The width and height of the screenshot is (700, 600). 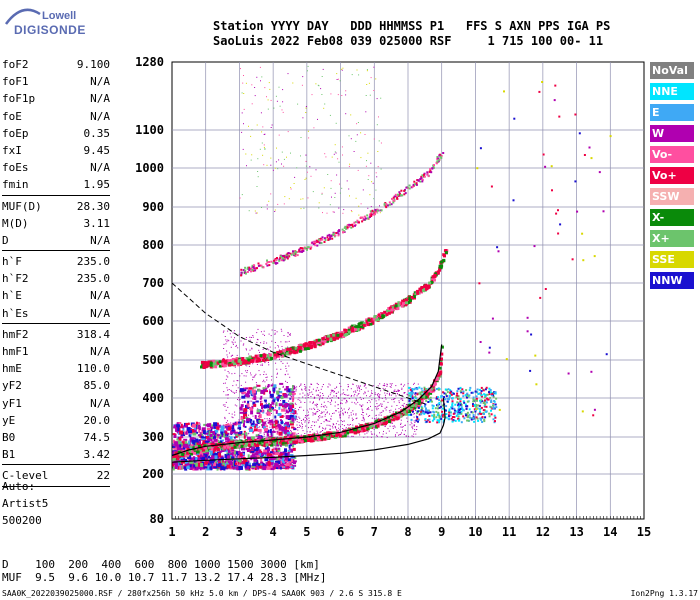 I want to click on param-row: h`Es N/A, so click(x=56, y=313).